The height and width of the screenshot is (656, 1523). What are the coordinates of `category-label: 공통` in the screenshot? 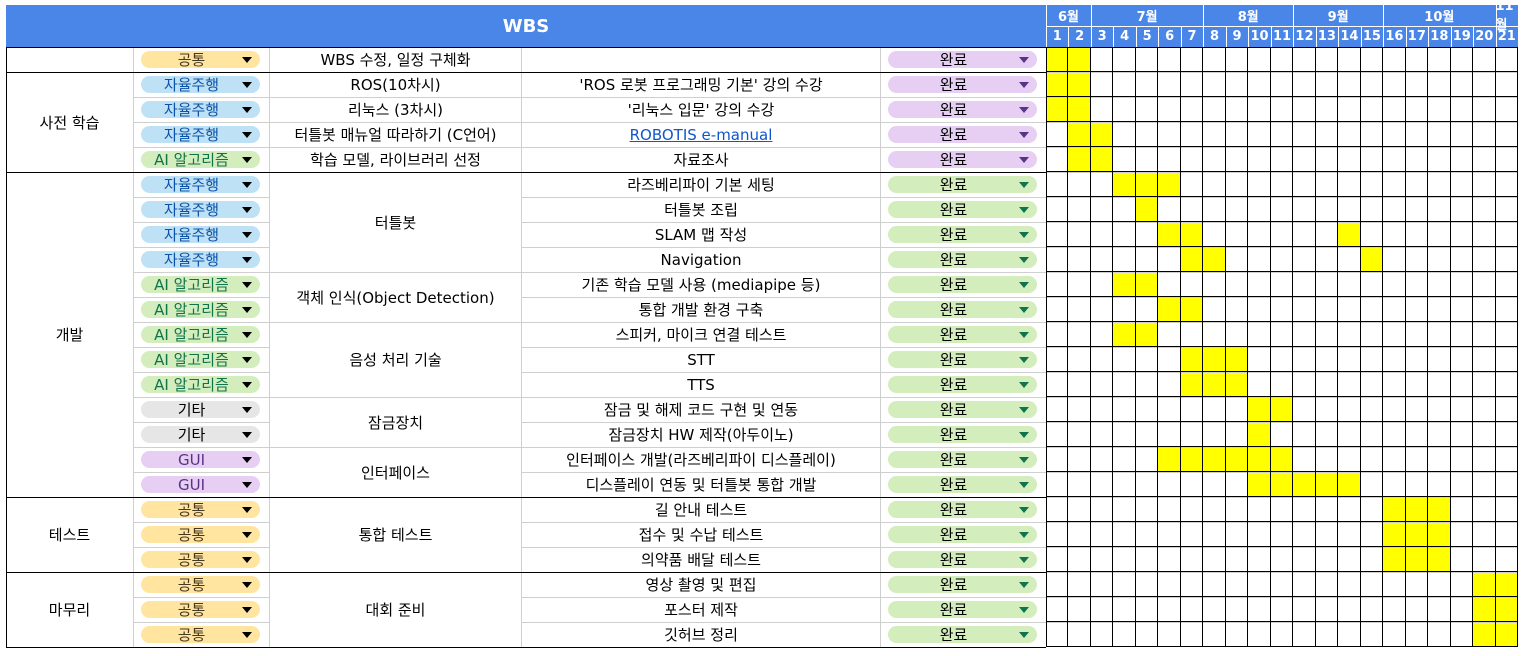 It's located at (191, 635).